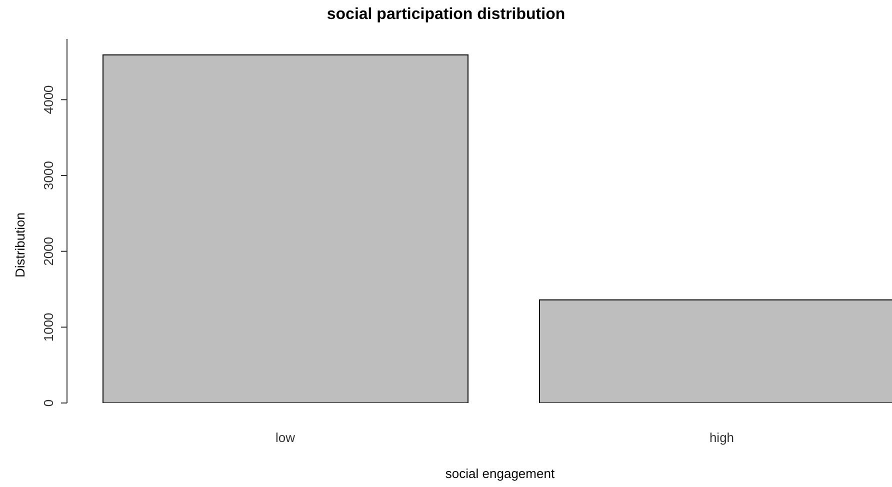  What do you see at coordinates (48, 327) in the screenshot?
I see `y-tick-label: 1000` at bounding box center [48, 327].